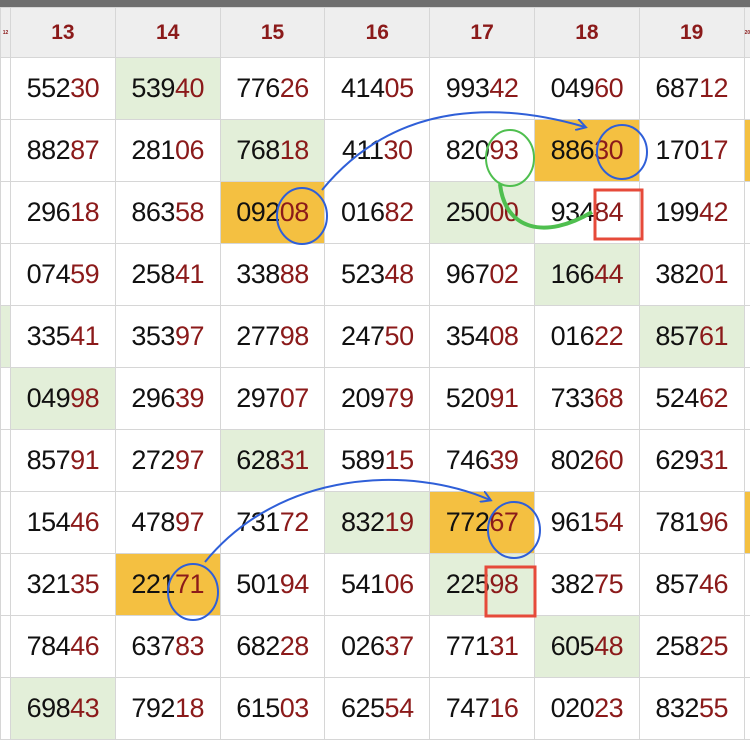 The image size is (750, 752). Describe the element at coordinates (677, 708) in the screenshot. I see `number-prefix: 832` at that location.